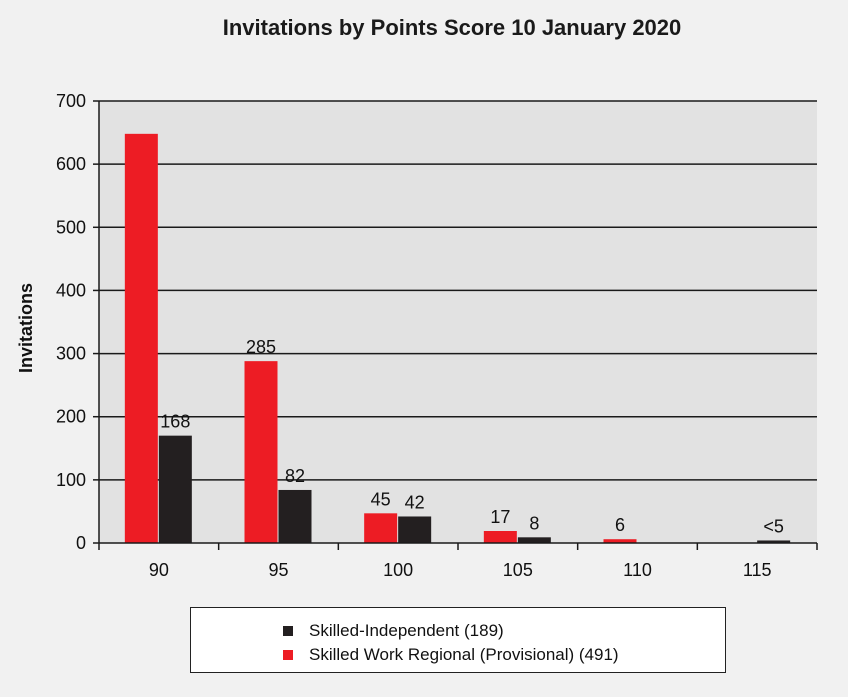 The height and width of the screenshot is (697, 848). What do you see at coordinates (26, 328) in the screenshot?
I see `y-axis-label: Invitations` at bounding box center [26, 328].